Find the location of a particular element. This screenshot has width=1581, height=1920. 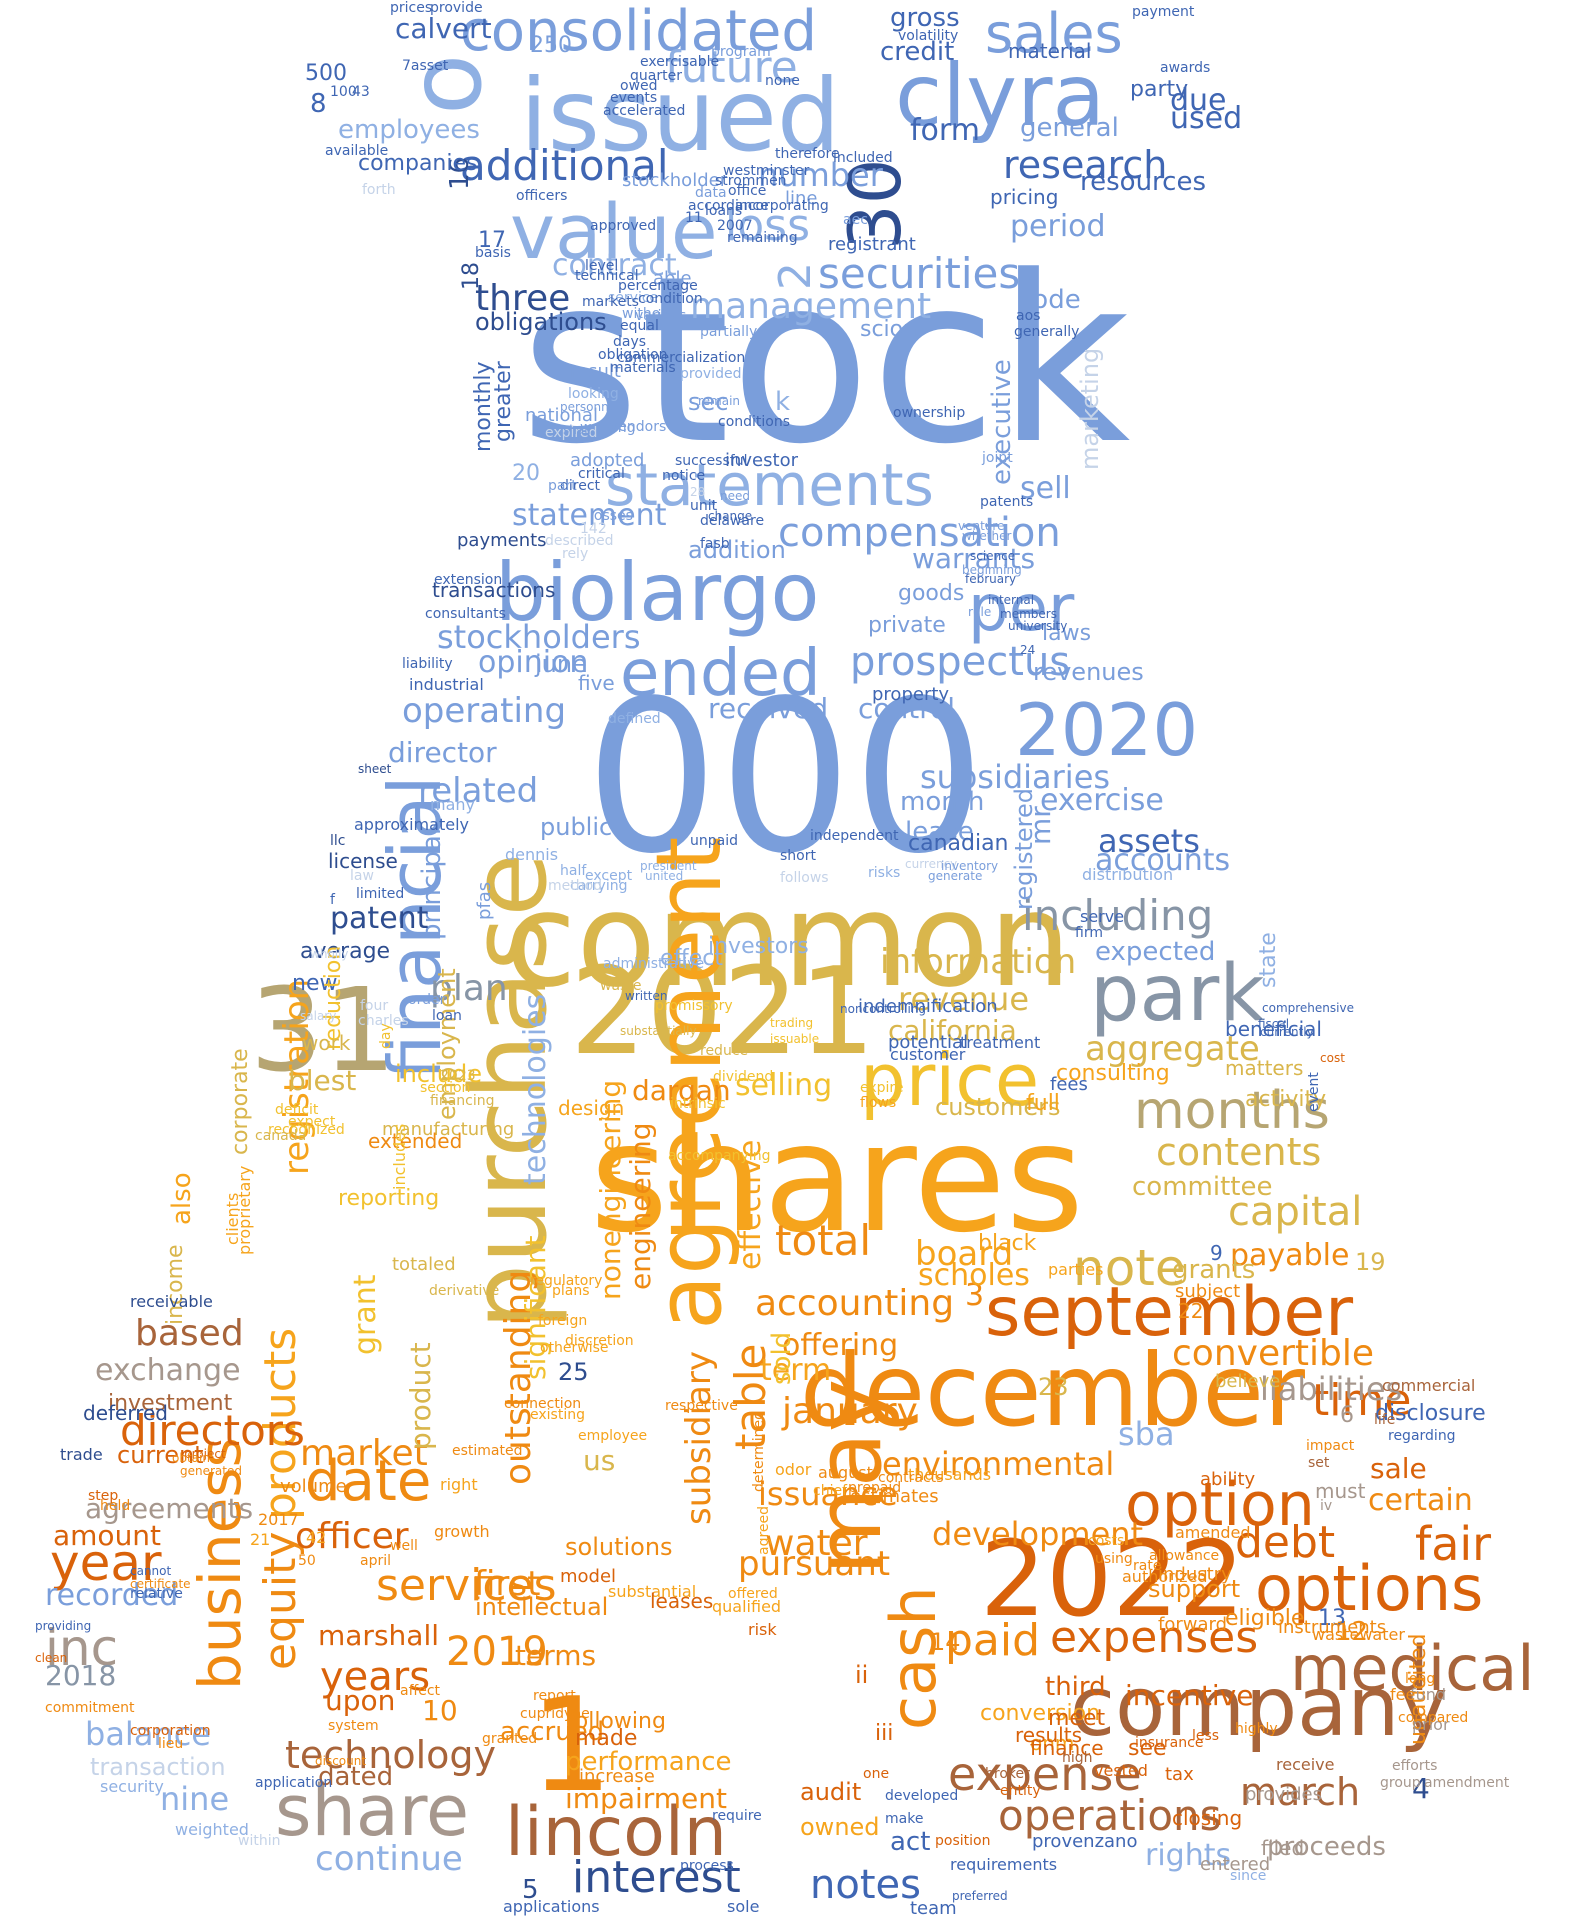

cloud-word: equity is located at coordinates (280, 1601).